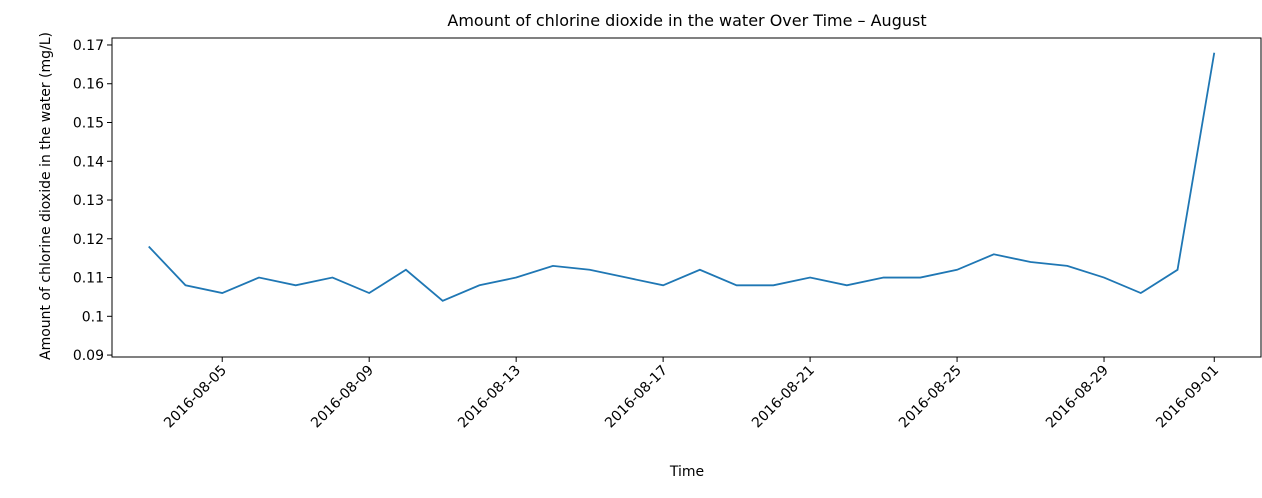 The width and height of the screenshot is (1262, 498). I want to click on x-tick-label: 2016-08-05, so click(195, 397).